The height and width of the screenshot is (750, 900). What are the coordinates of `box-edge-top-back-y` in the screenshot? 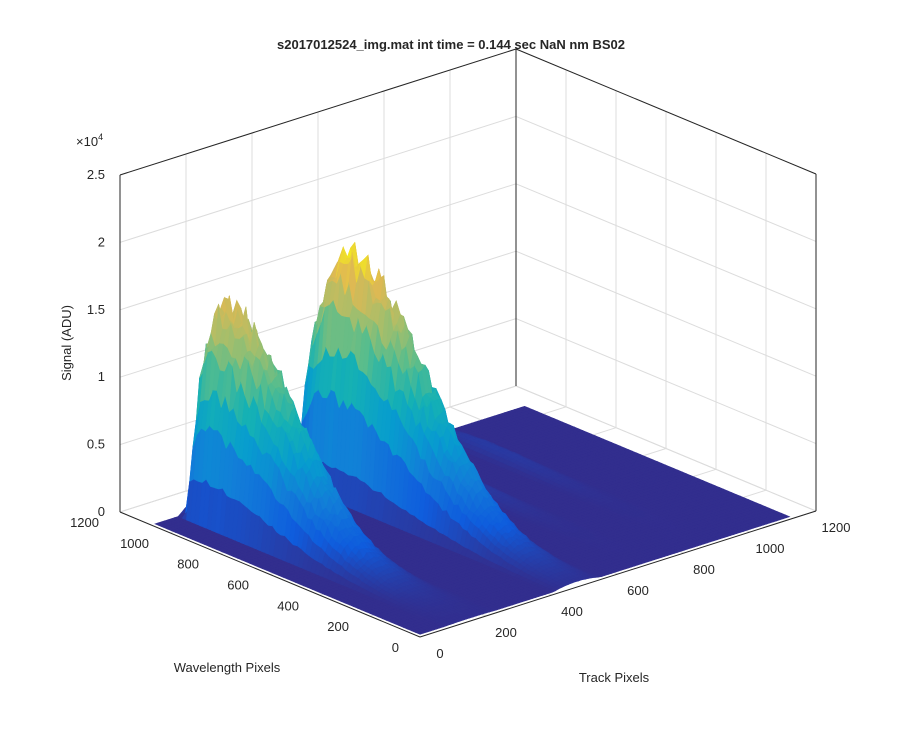 It's located at (666, 111).